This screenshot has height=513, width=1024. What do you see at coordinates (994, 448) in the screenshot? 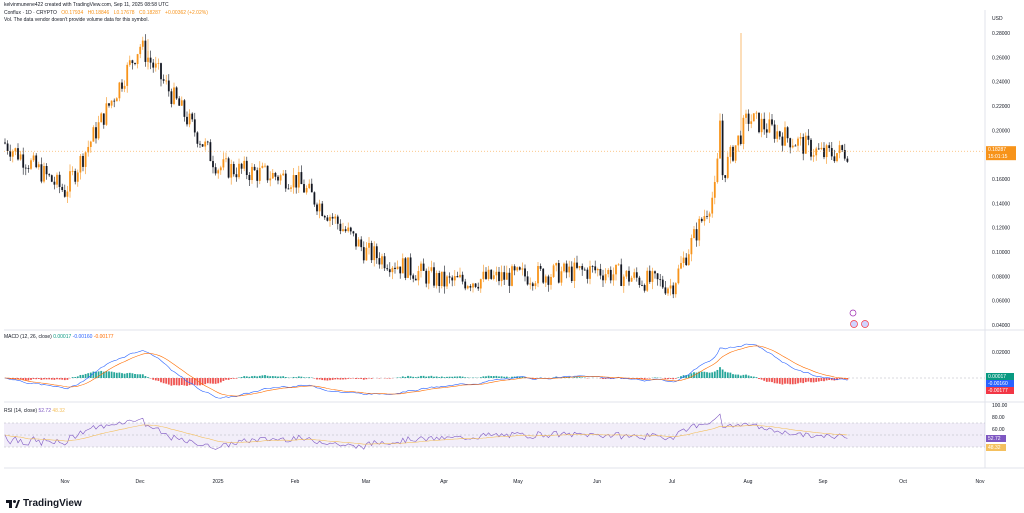
I see `rsi-badge-text: 48.32` at bounding box center [994, 448].